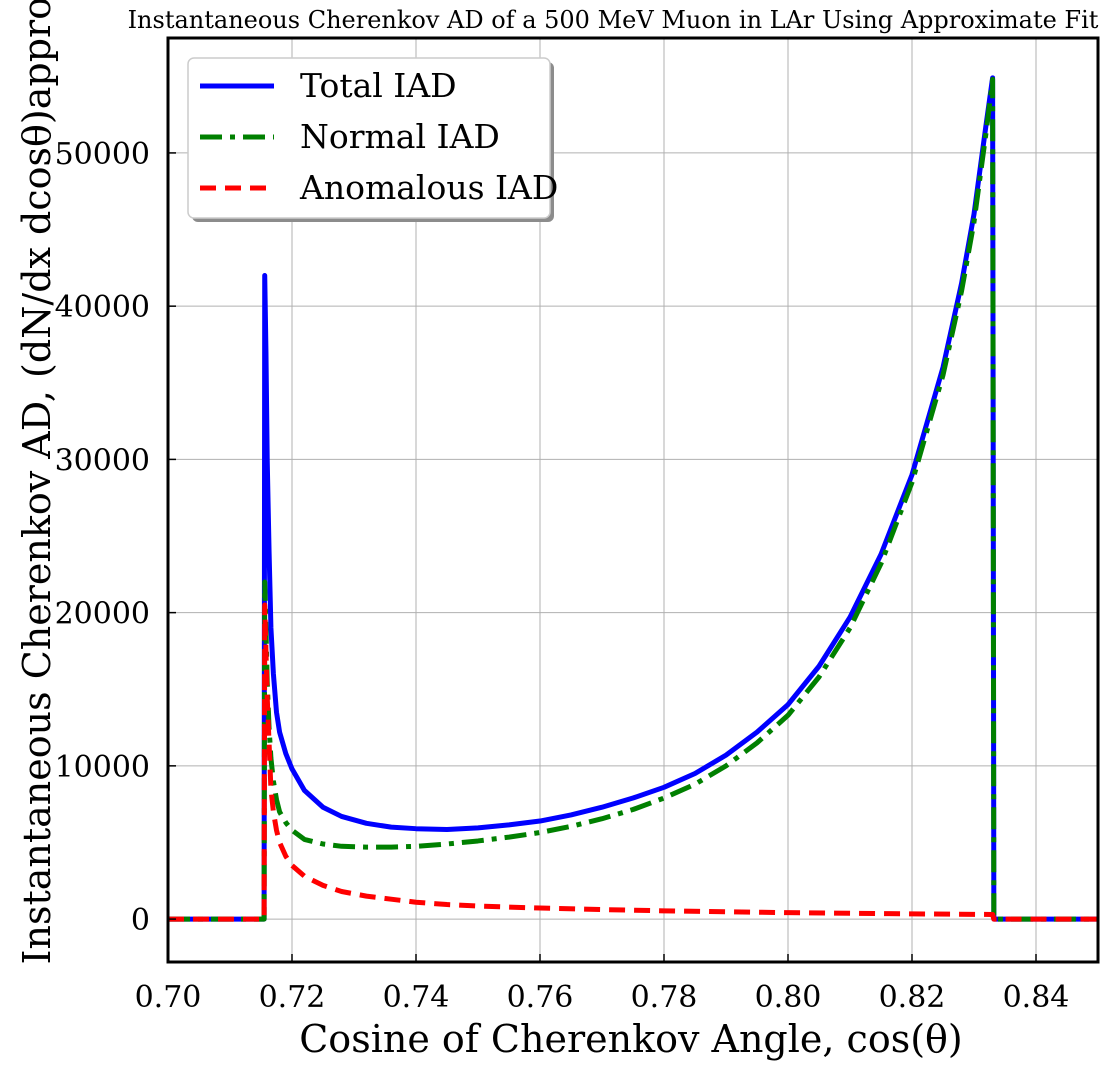  Describe the element at coordinates (168, 997) in the screenshot. I see `x-tick-label: 0.70` at that location.